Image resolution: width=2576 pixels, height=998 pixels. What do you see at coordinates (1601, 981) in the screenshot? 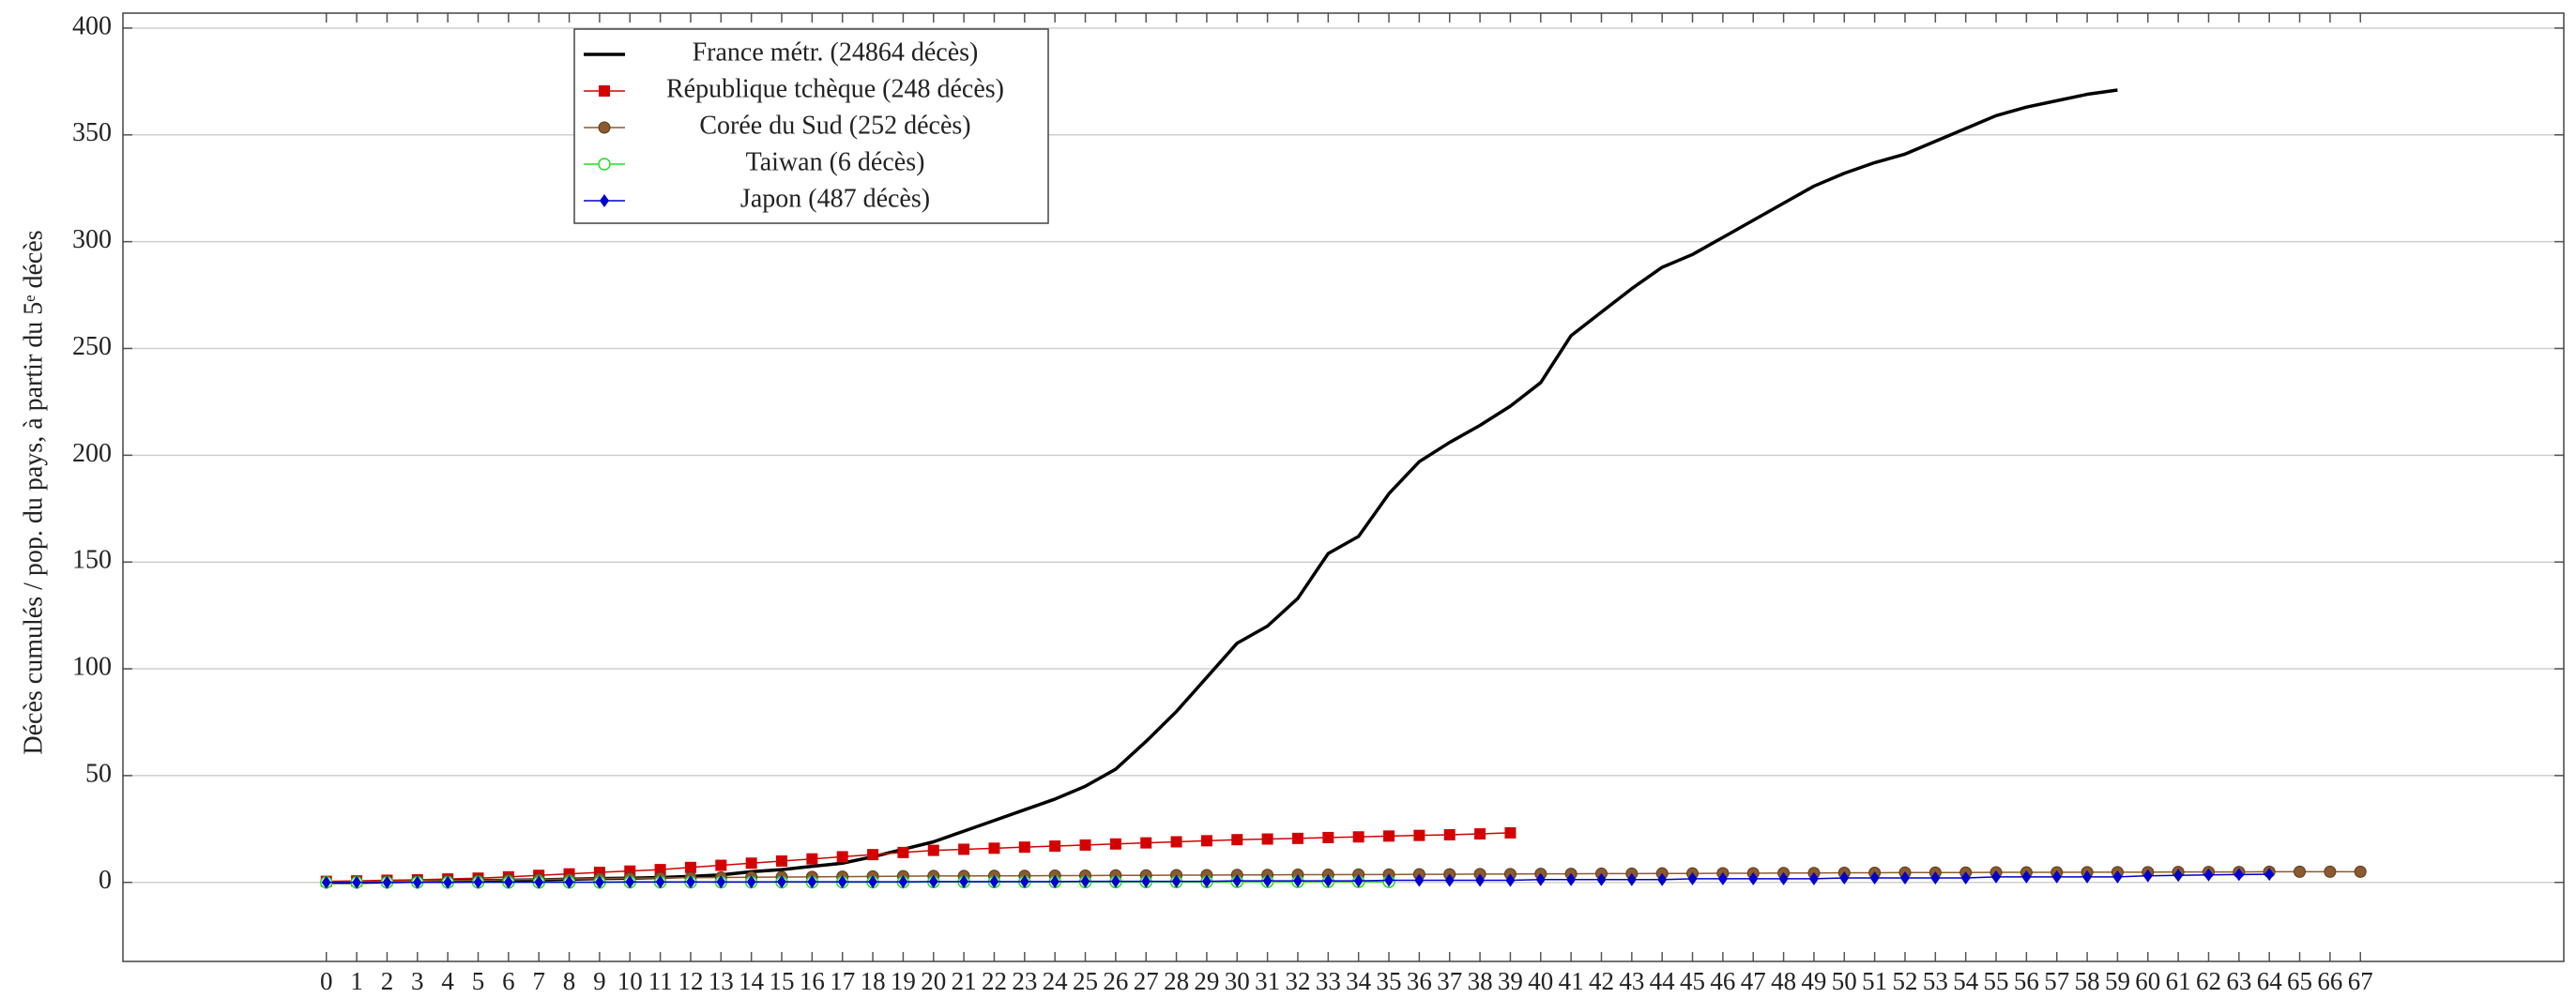
I see `x-tick-label: 42` at bounding box center [1601, 981].